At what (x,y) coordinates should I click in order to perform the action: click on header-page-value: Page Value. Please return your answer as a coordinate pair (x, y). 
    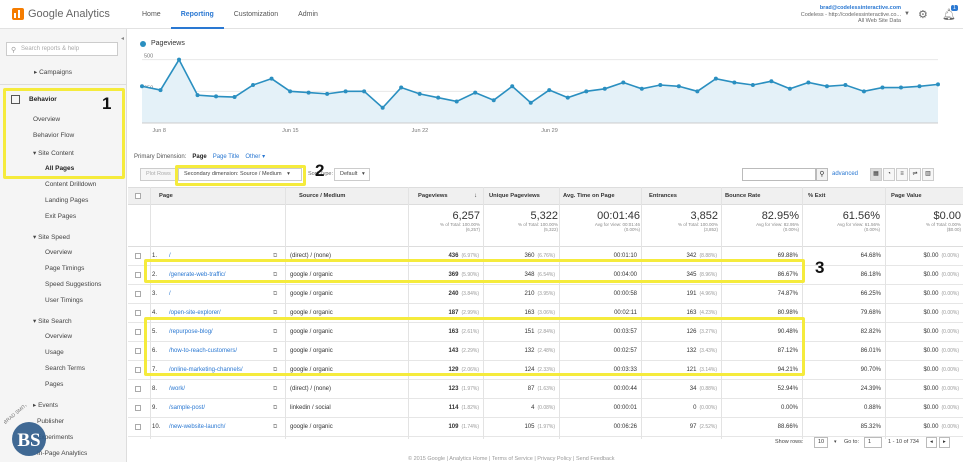
    Looking at the image, I should click on (906, 196).